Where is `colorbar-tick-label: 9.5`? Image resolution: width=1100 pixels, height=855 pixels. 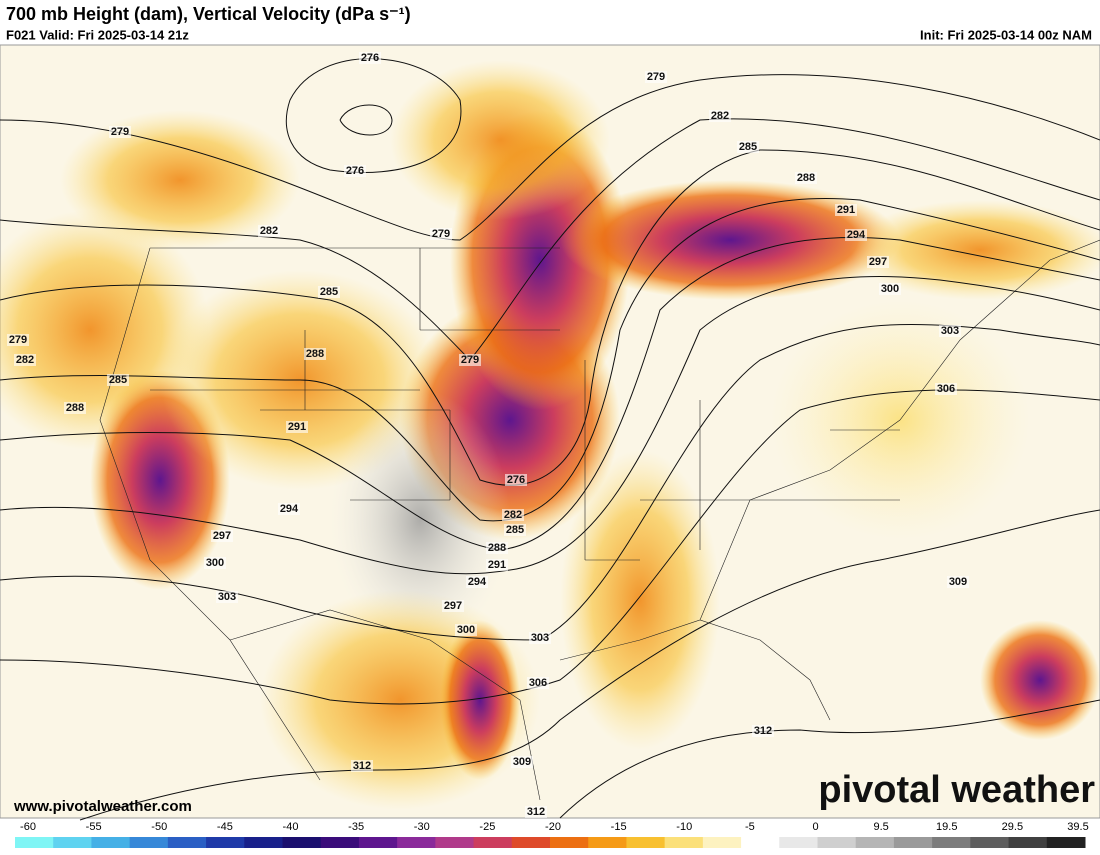 colorbar-tick-label: 9.5 is located at coordinates (880, 827).